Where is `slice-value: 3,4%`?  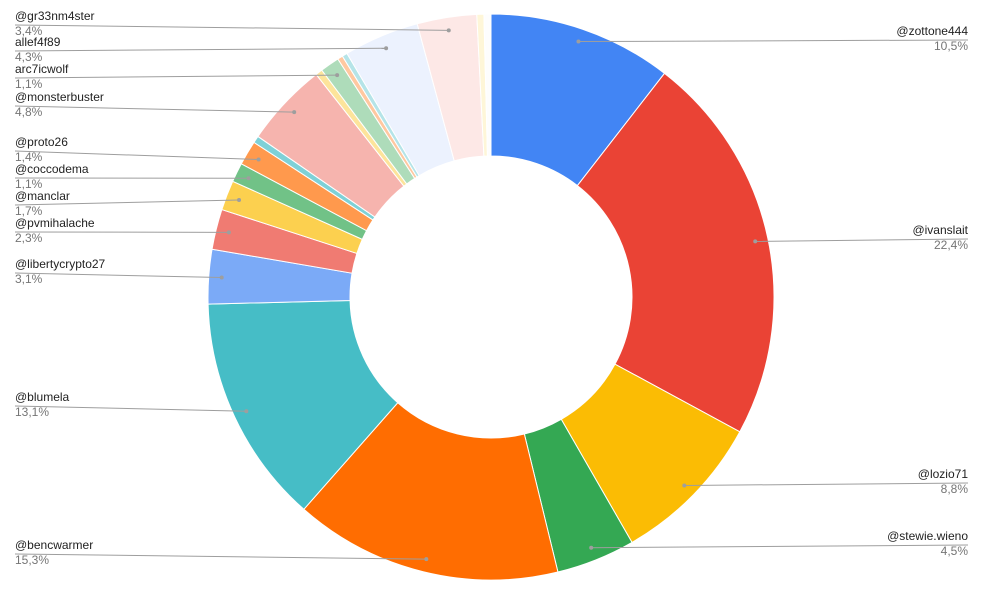 slice-value: 3,4% is located at coordinates (29, 31).